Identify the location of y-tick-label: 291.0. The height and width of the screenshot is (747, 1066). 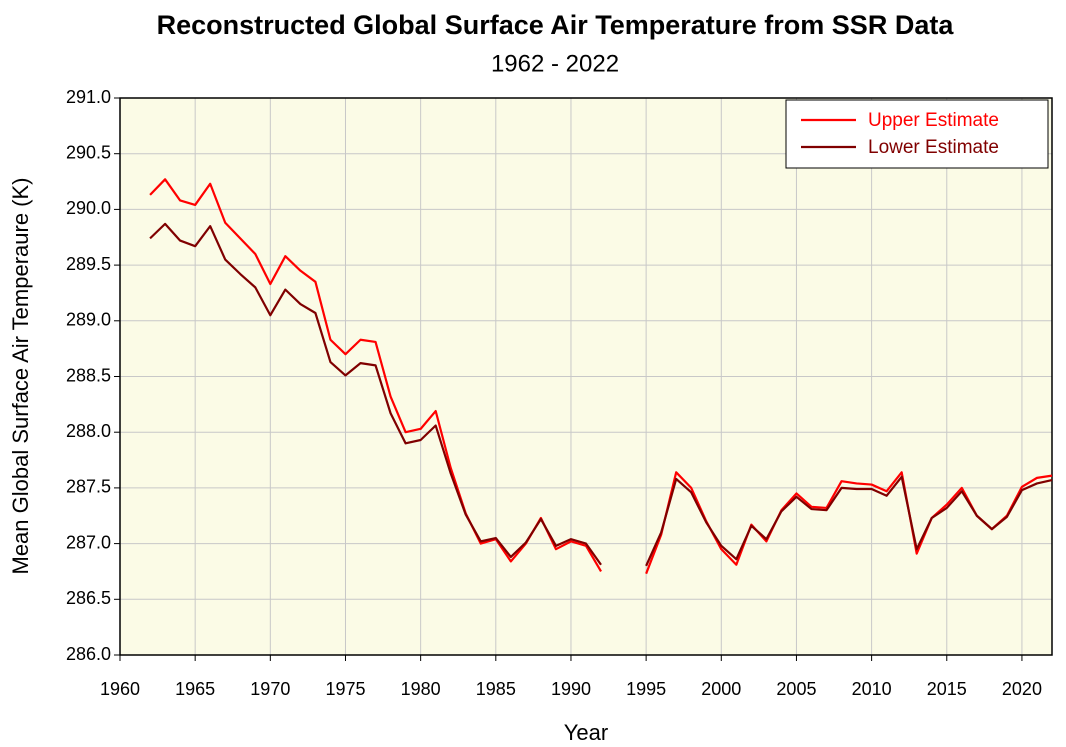
(88, 97).